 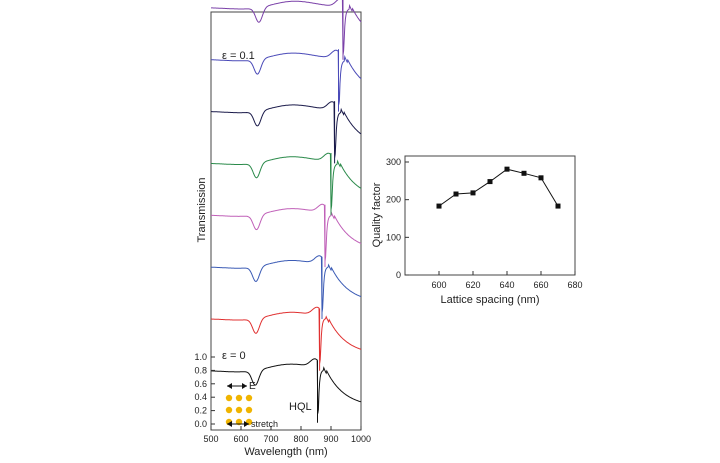 I want to click on left-x-ticks: 500 600 700 800 900 1000, so click(x=287, y=435).